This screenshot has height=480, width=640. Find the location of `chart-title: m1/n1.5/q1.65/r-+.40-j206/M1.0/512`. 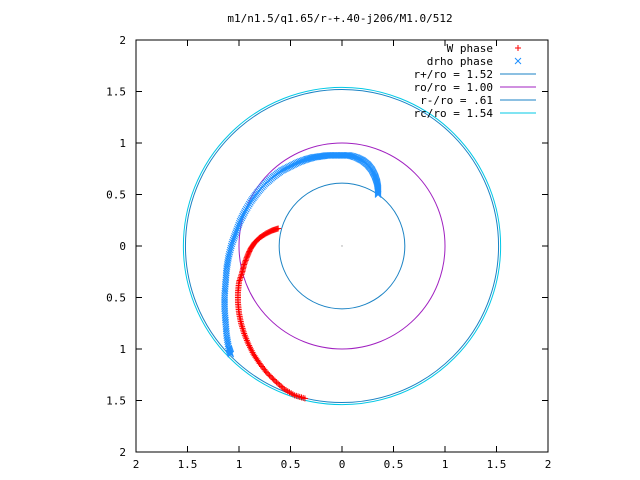

chart-title: m1/n1.5/q1.65/r-+.40-j206/M1.0/512 is located at coordinates (339, 18).